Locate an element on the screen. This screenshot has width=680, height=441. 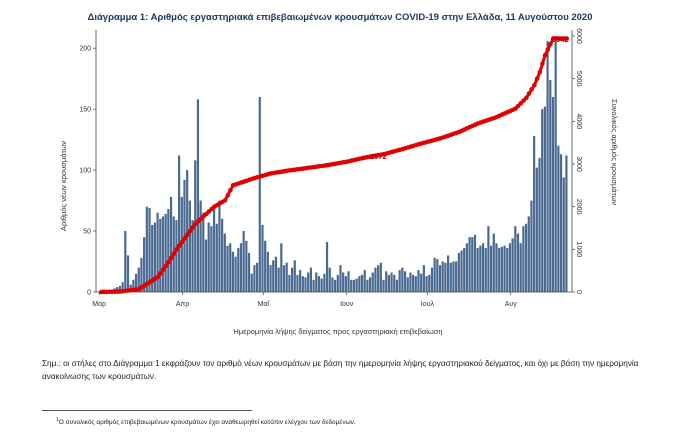
right-axis-ticks: 0 1000 2000 3000 4000 5000 6000 is located at coordinates (577, 161).